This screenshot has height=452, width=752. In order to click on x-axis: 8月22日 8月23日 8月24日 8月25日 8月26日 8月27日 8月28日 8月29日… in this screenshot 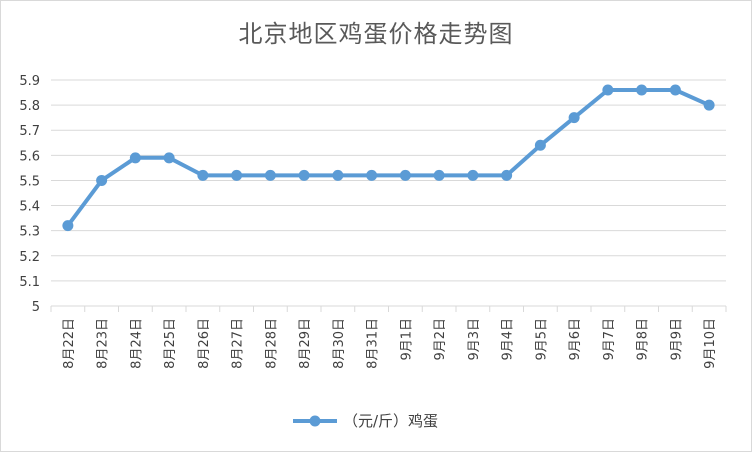, I will do `click(388, 337)`.